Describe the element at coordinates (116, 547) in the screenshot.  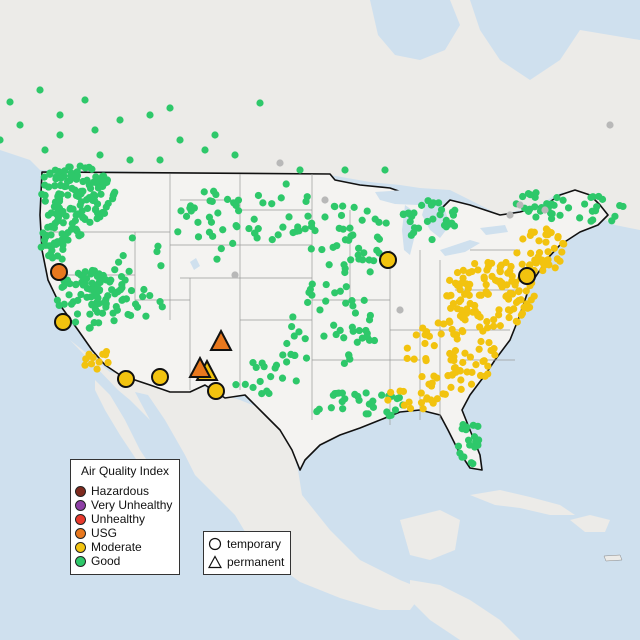
I see `legend-label: Moderate` at that location.